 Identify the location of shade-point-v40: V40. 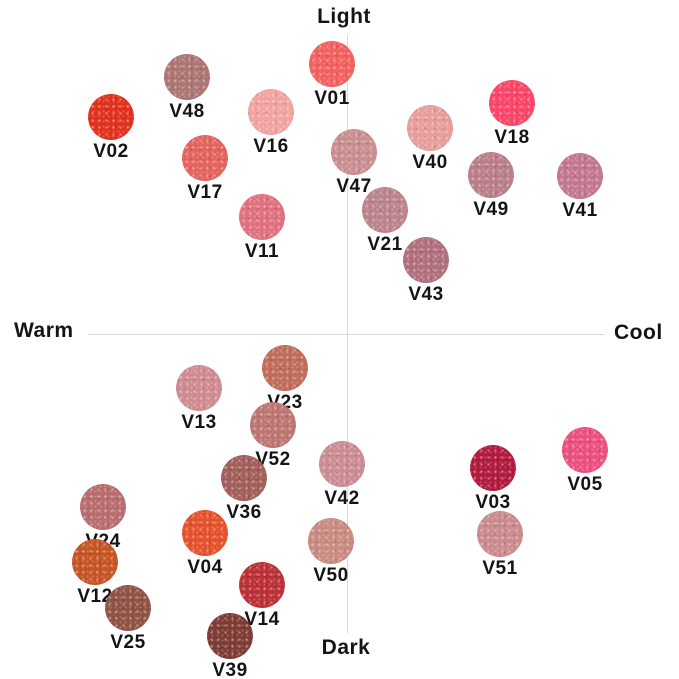
(430, 139).